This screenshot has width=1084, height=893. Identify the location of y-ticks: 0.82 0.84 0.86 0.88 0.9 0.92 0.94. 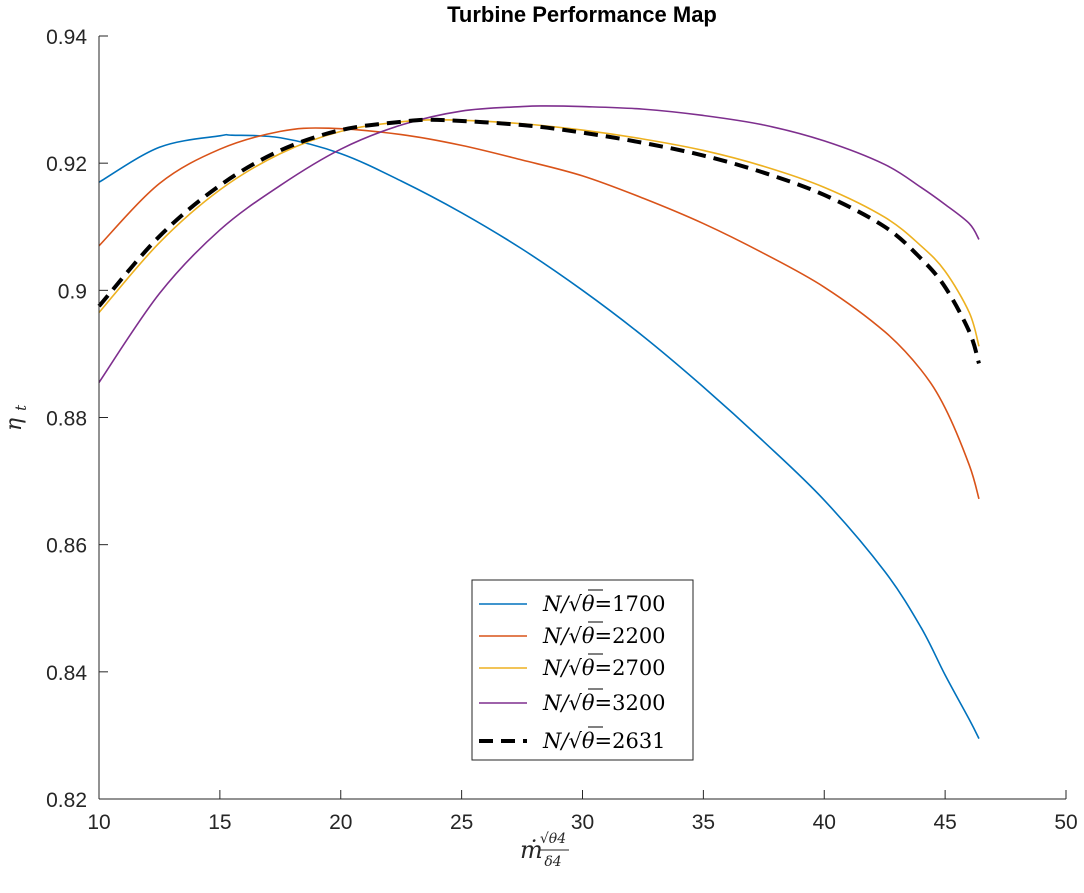
(77, 419).